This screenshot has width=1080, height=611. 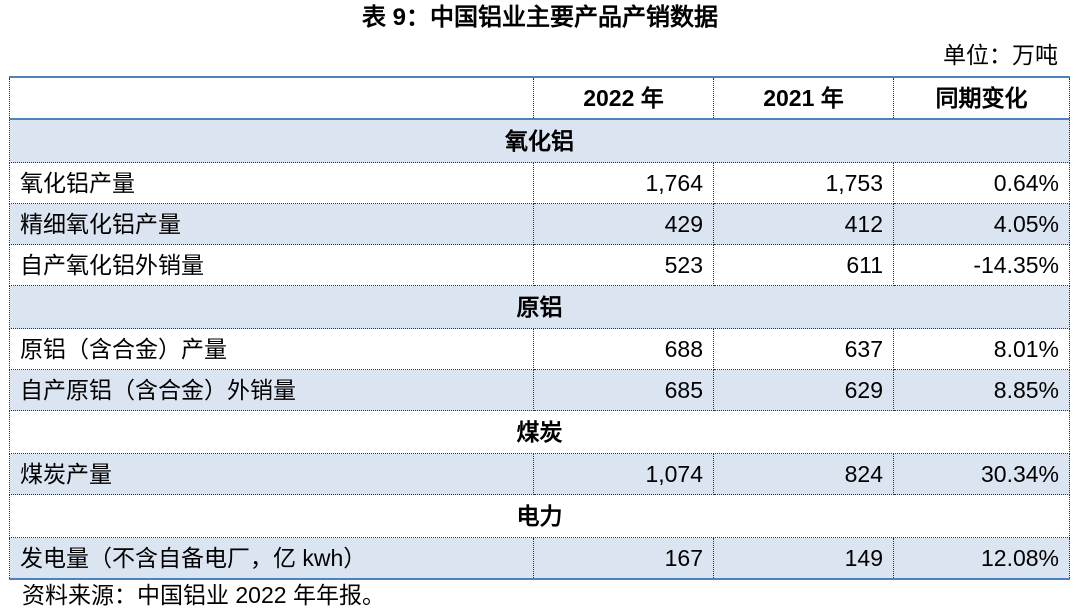 What do you see at coordinates (803, 474) in the screenshot?
I see `cell-value-2021: 824` at bounding box center [803, 474].